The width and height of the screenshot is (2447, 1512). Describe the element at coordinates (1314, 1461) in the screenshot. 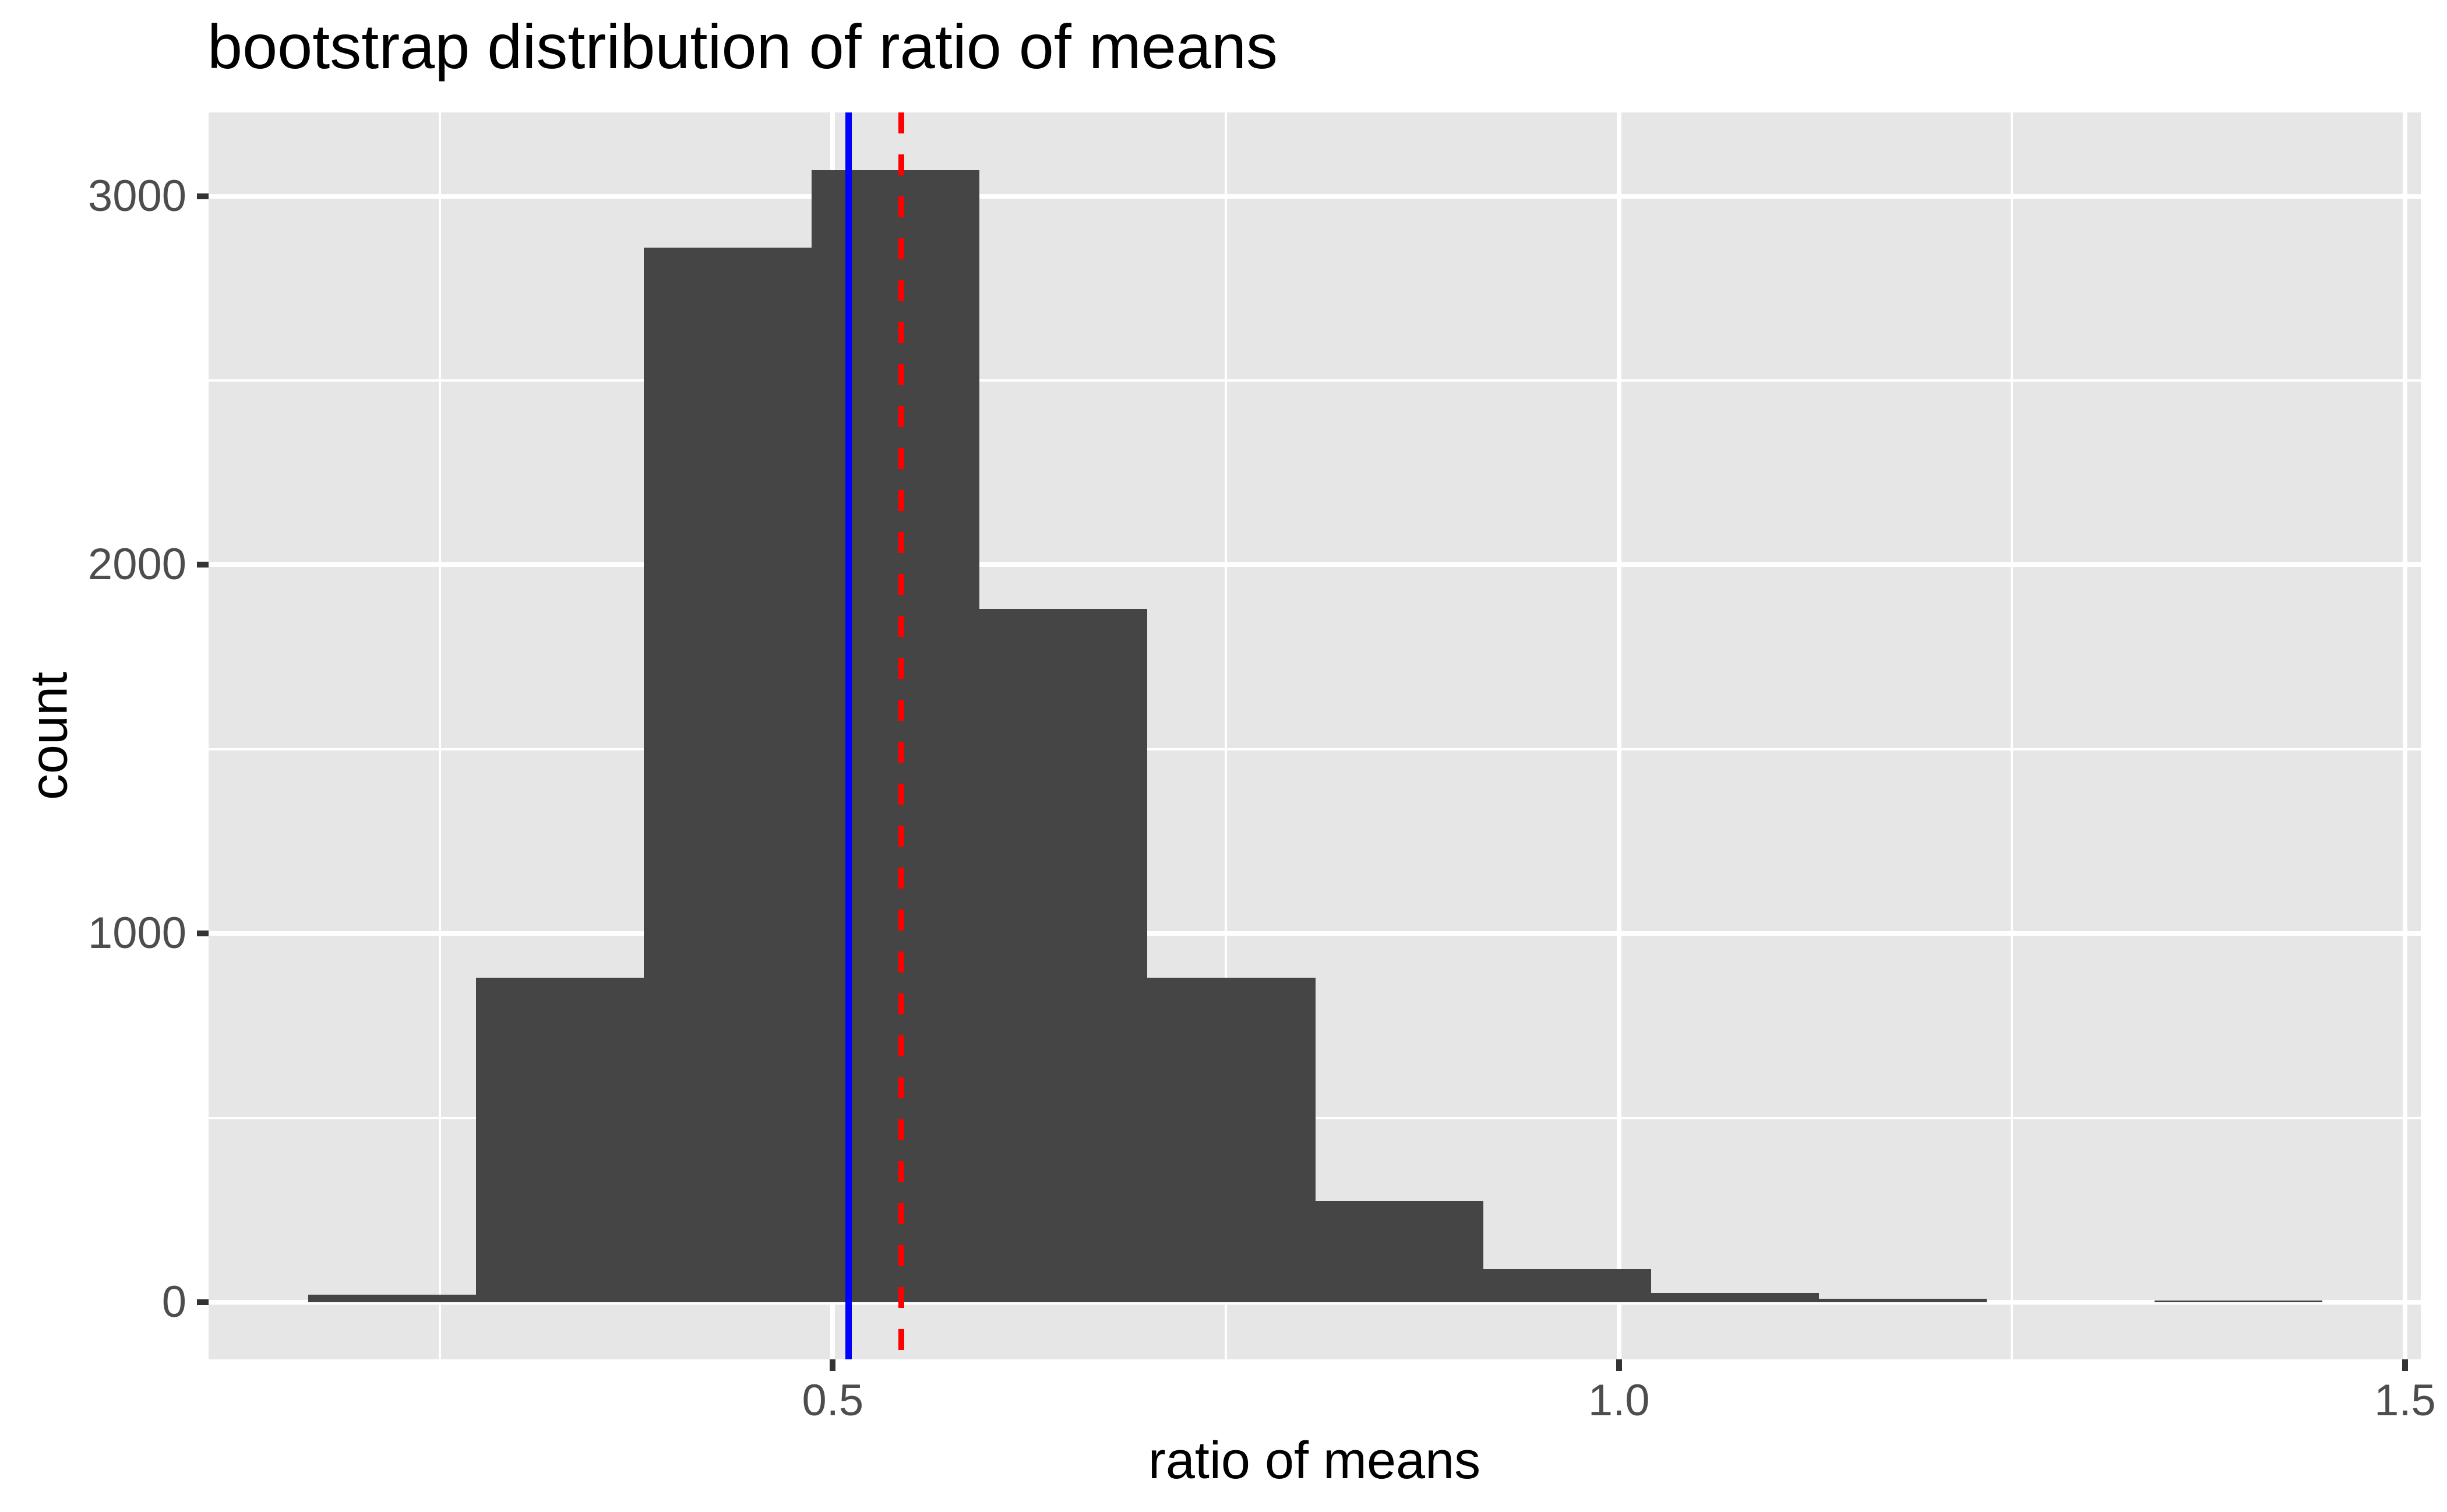

I see `x-axis-title: ratio of means` at that location.